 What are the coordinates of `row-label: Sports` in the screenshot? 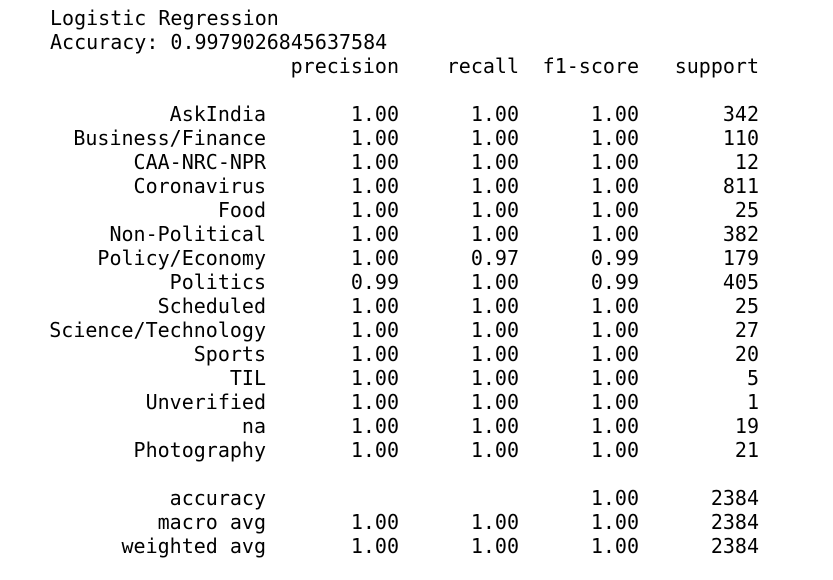 It's located at (230, 354).